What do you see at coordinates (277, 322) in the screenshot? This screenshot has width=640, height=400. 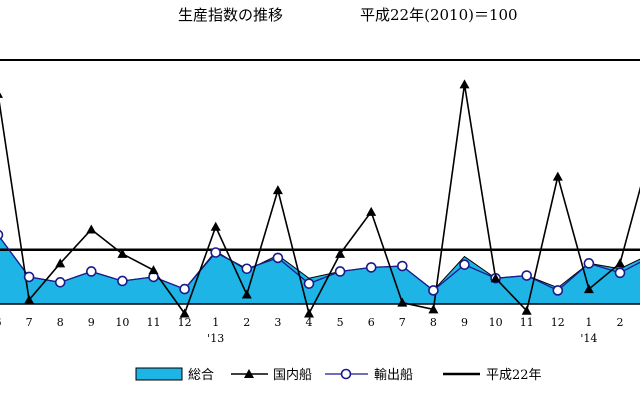 I see `x-tick-label: 3` at bounding box center [277, 322].